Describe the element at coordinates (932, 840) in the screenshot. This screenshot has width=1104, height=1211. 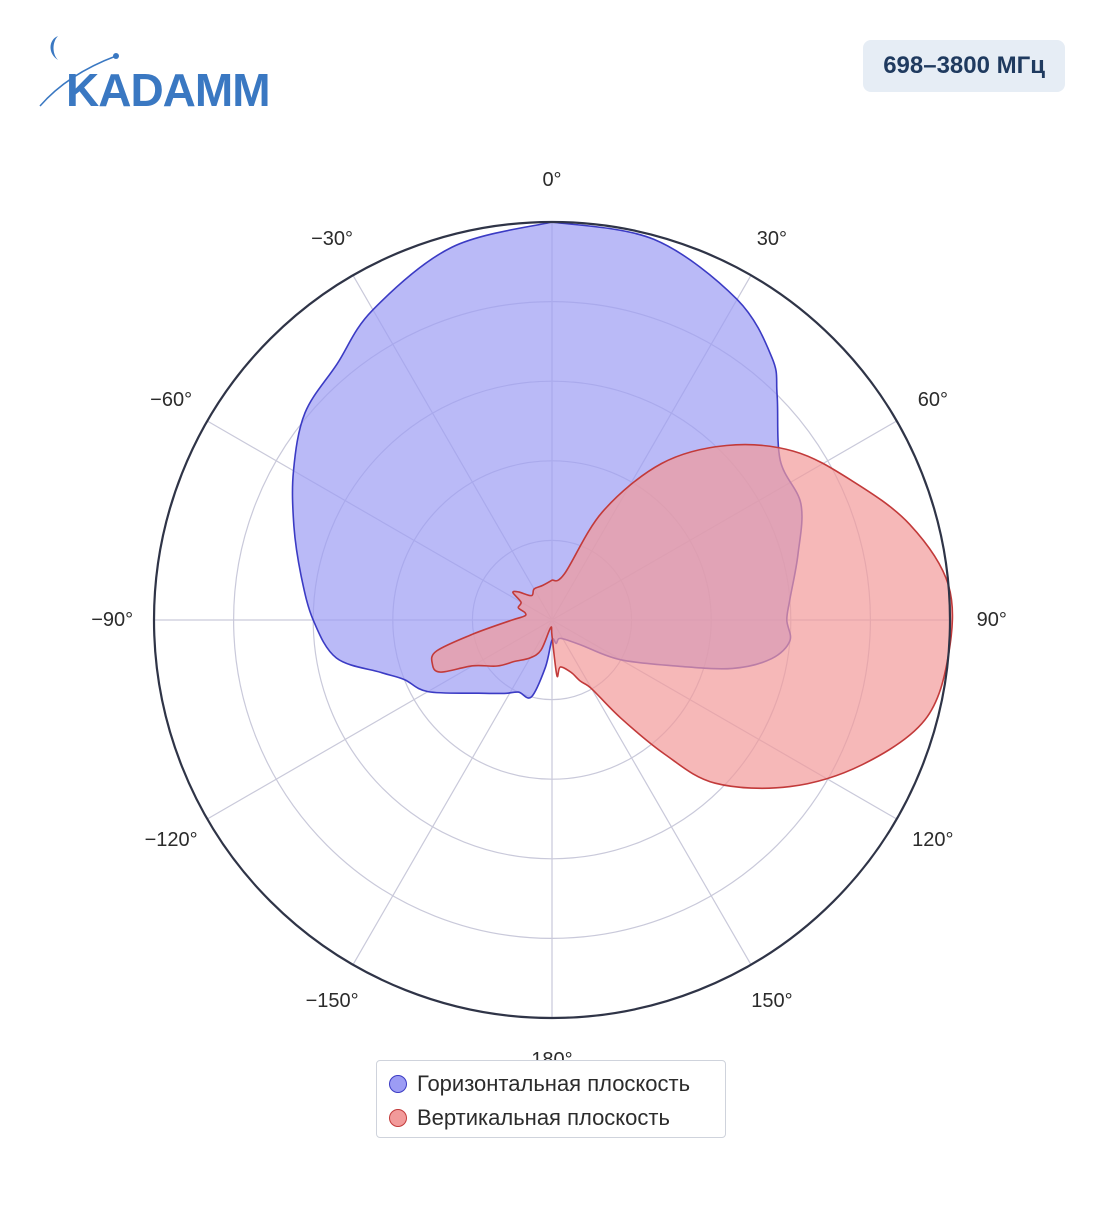
I see `angular-tick-label: 120°` at that location.